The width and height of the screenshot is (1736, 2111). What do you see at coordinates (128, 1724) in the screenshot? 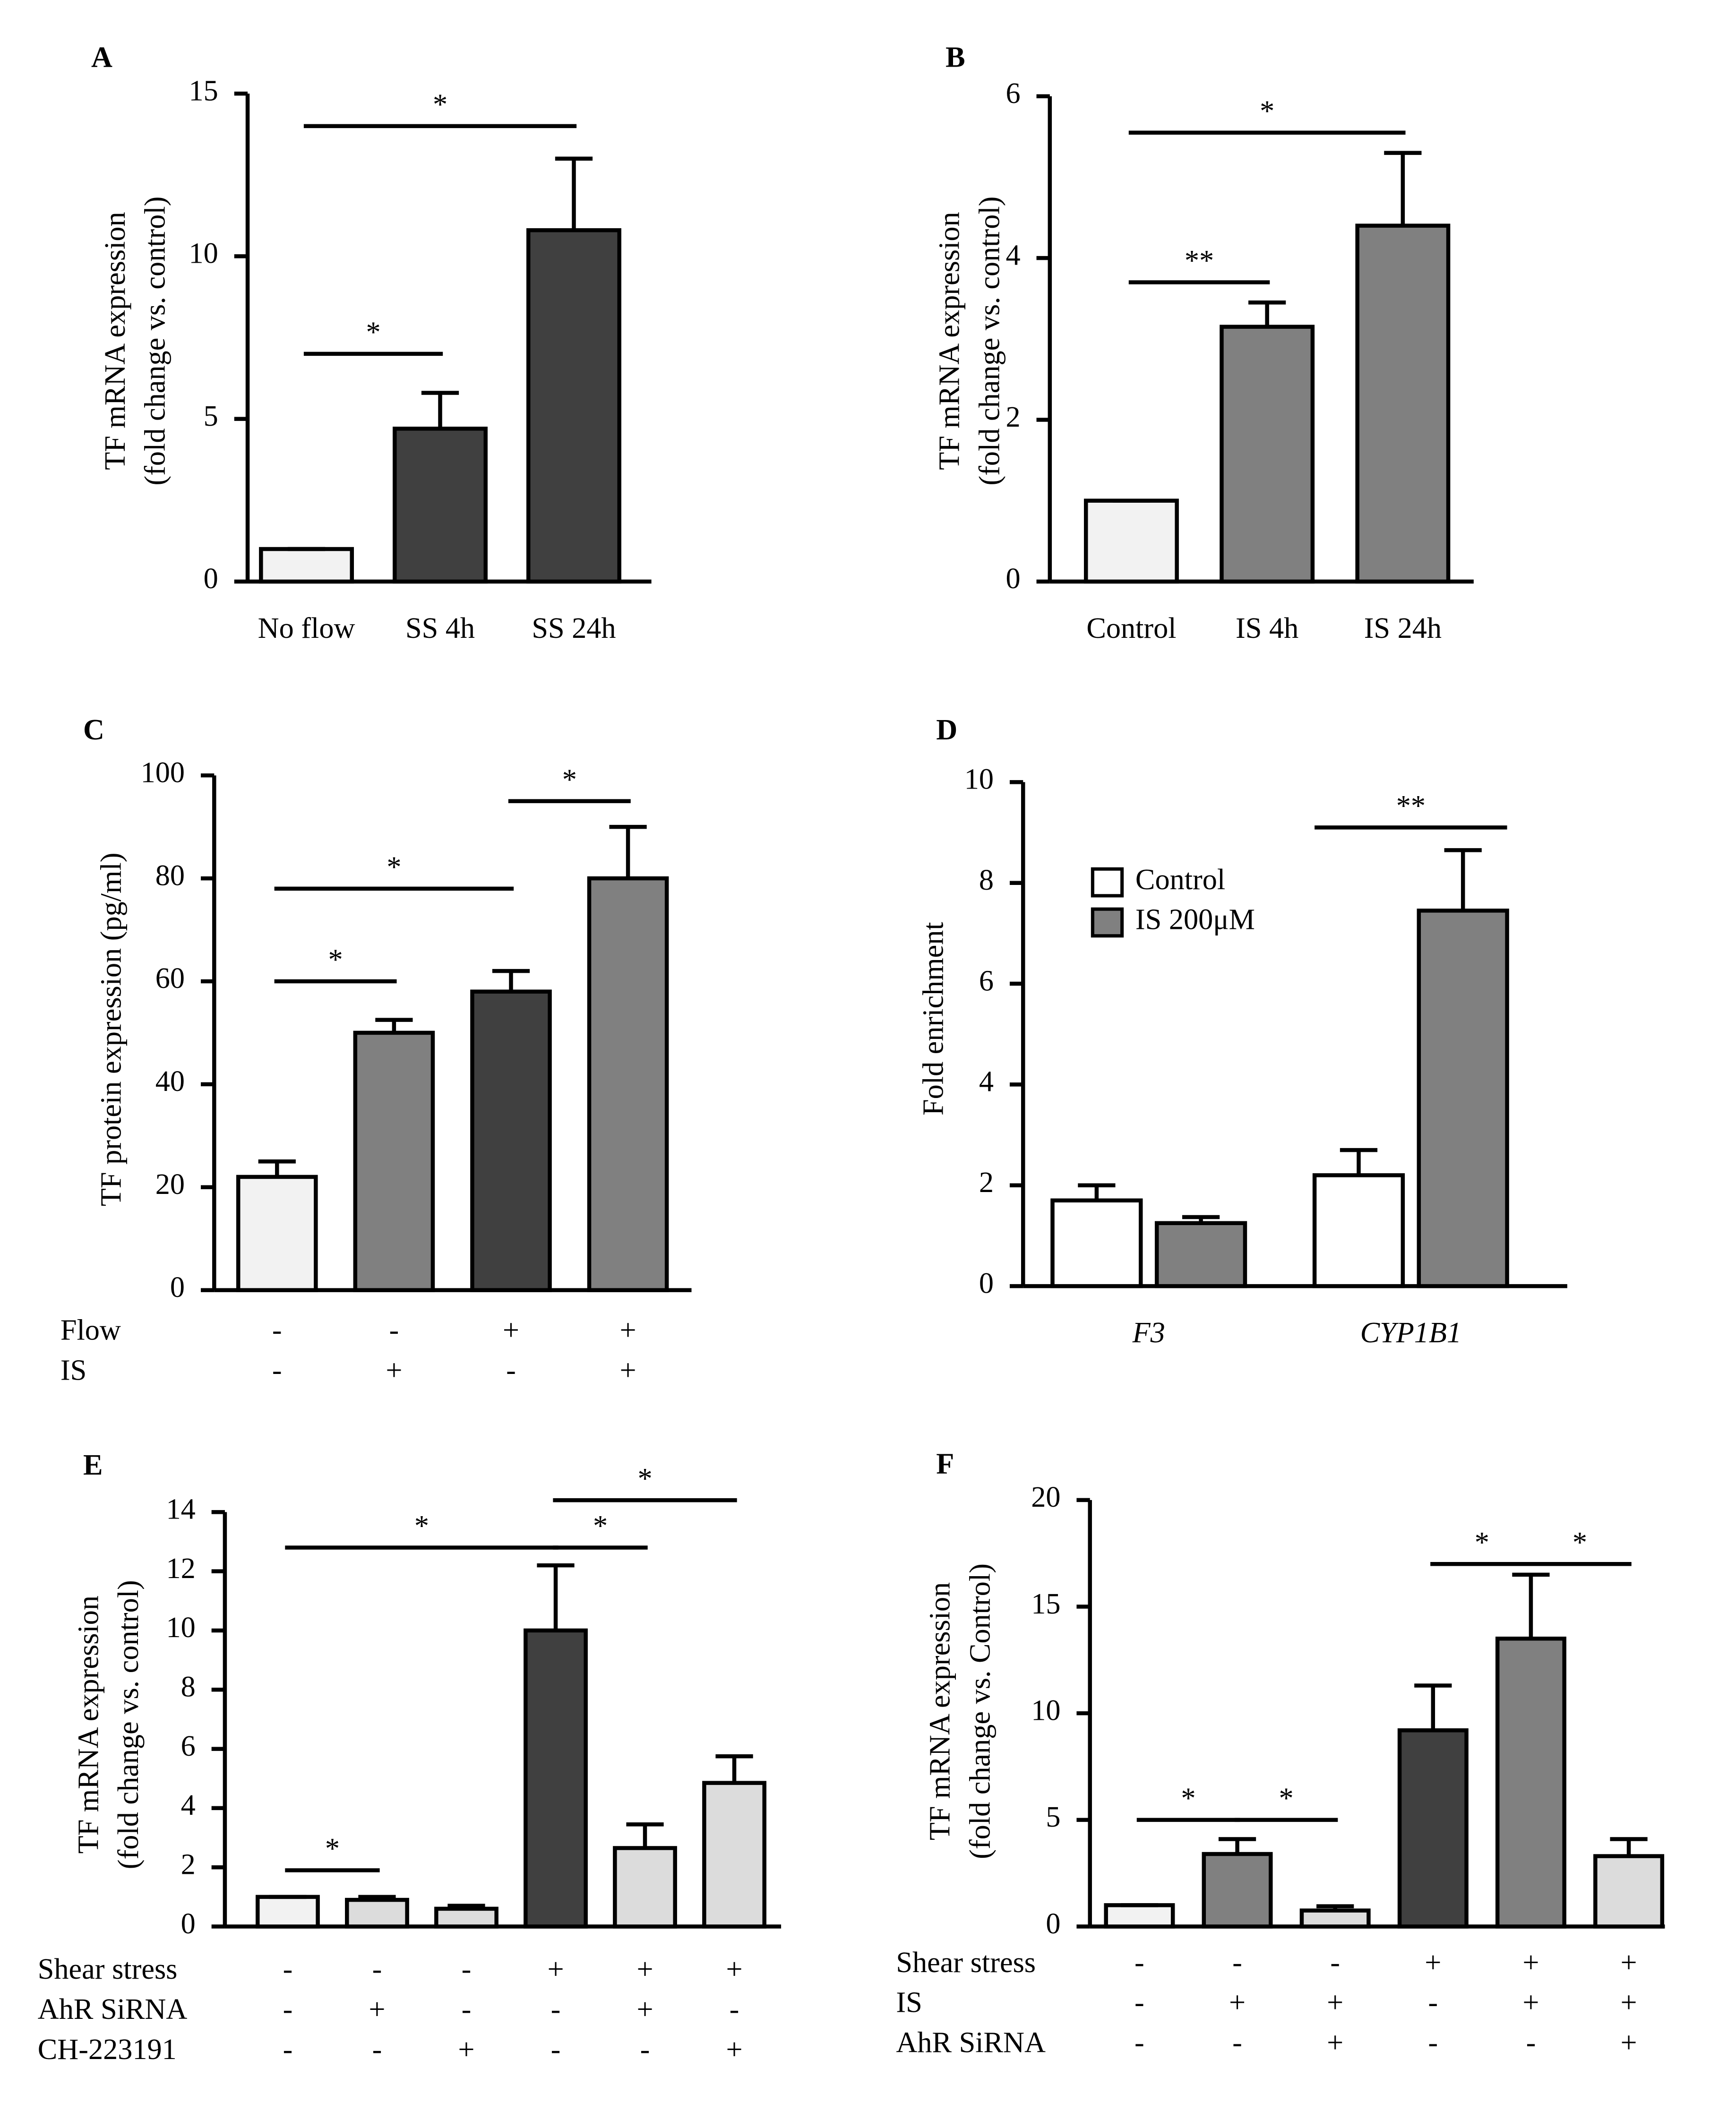
I see `y-axis-label: (fold change vs. control)` at bounding box center [128, 1724].